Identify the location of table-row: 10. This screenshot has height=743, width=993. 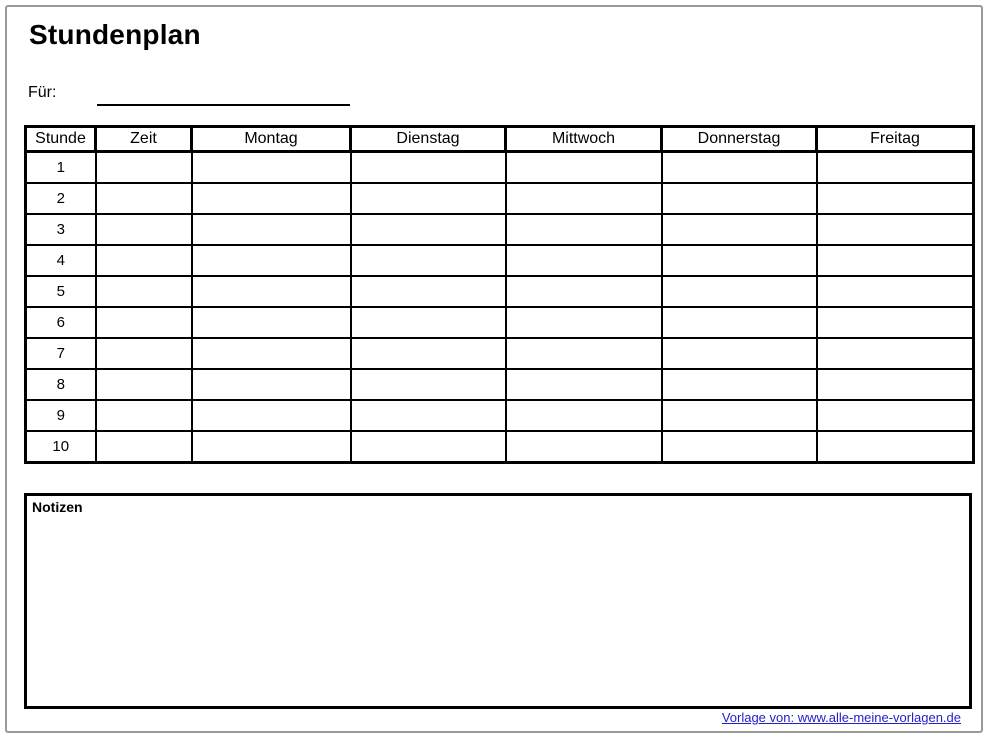
(499, 447).